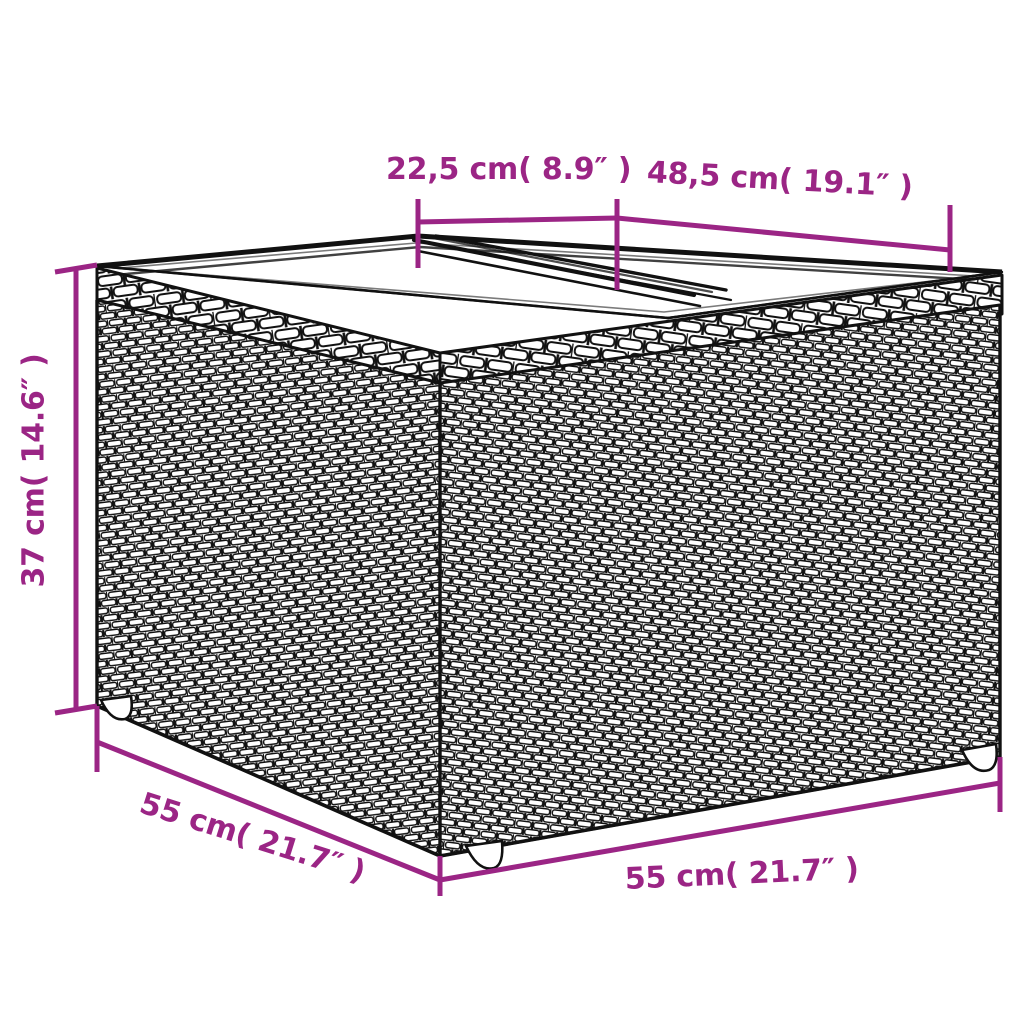 This screenshot has width=1024, height=1024. I want to click on dimension-line-depth-left, so click(268, 811).